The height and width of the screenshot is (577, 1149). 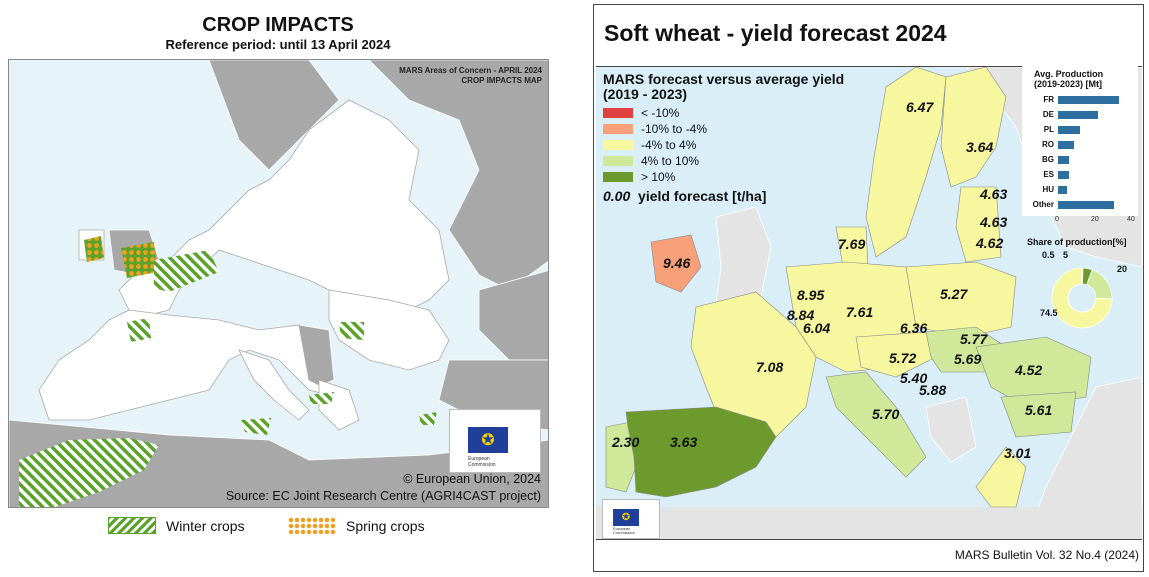 What do you see at coordinates (1095, 219) in the screenshot?
I see `bar-tick-20: 20` at bounding box center [1095, 219].